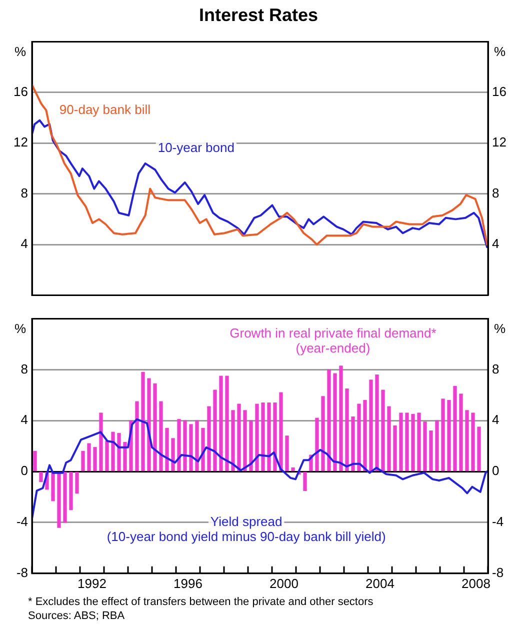 The image size is (517, 641). What do you see at coordinates (77, 616) in the screenshot?
I see `source-note: Sources: ABS; RBA` at bounding box center [77, 616].